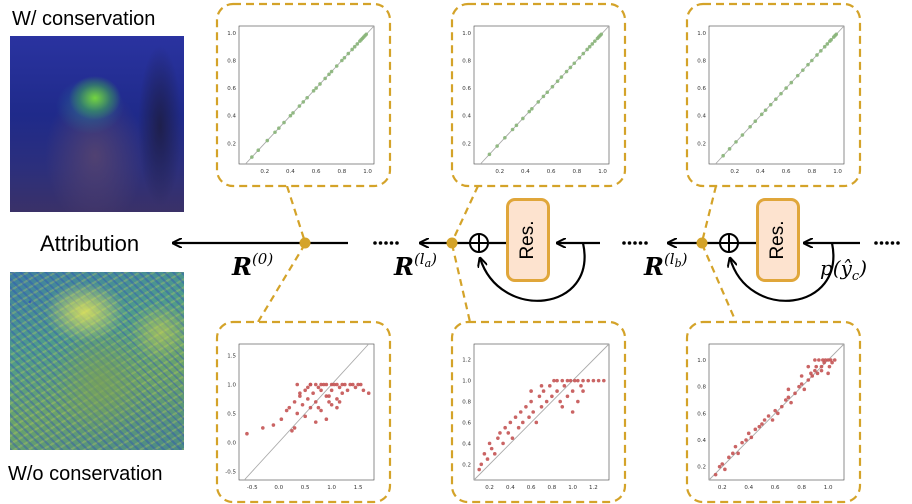 Image resolution: width=912 pixels, height=504 pixels. What do you see at coordinates (593, 488) in the screenshot?
I see `xtick-bottom-2-5: 1.2` at bounding box center [593, 488].